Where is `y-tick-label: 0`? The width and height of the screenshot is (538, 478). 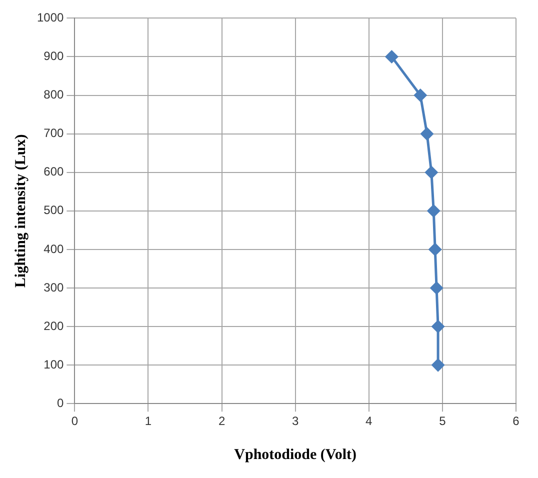 y-tick-label: 0 is located at coordinates (60, 403).